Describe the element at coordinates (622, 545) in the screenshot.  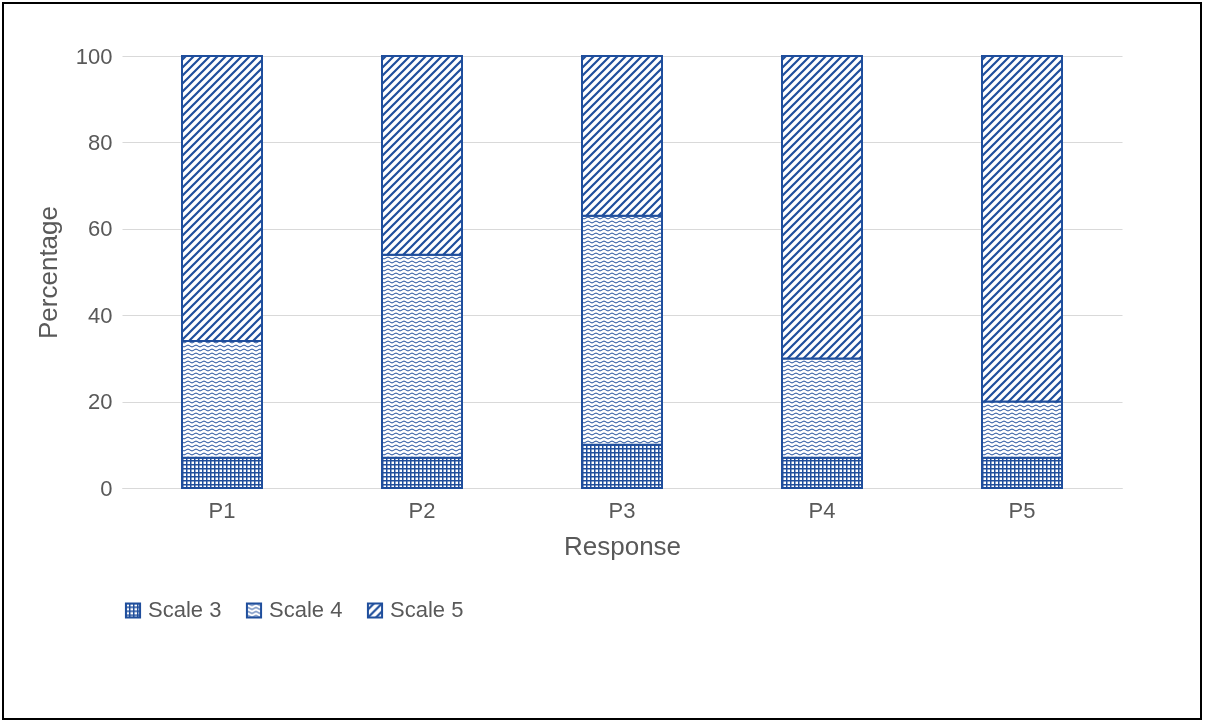
I see `x-axis-title: Response` at that location.